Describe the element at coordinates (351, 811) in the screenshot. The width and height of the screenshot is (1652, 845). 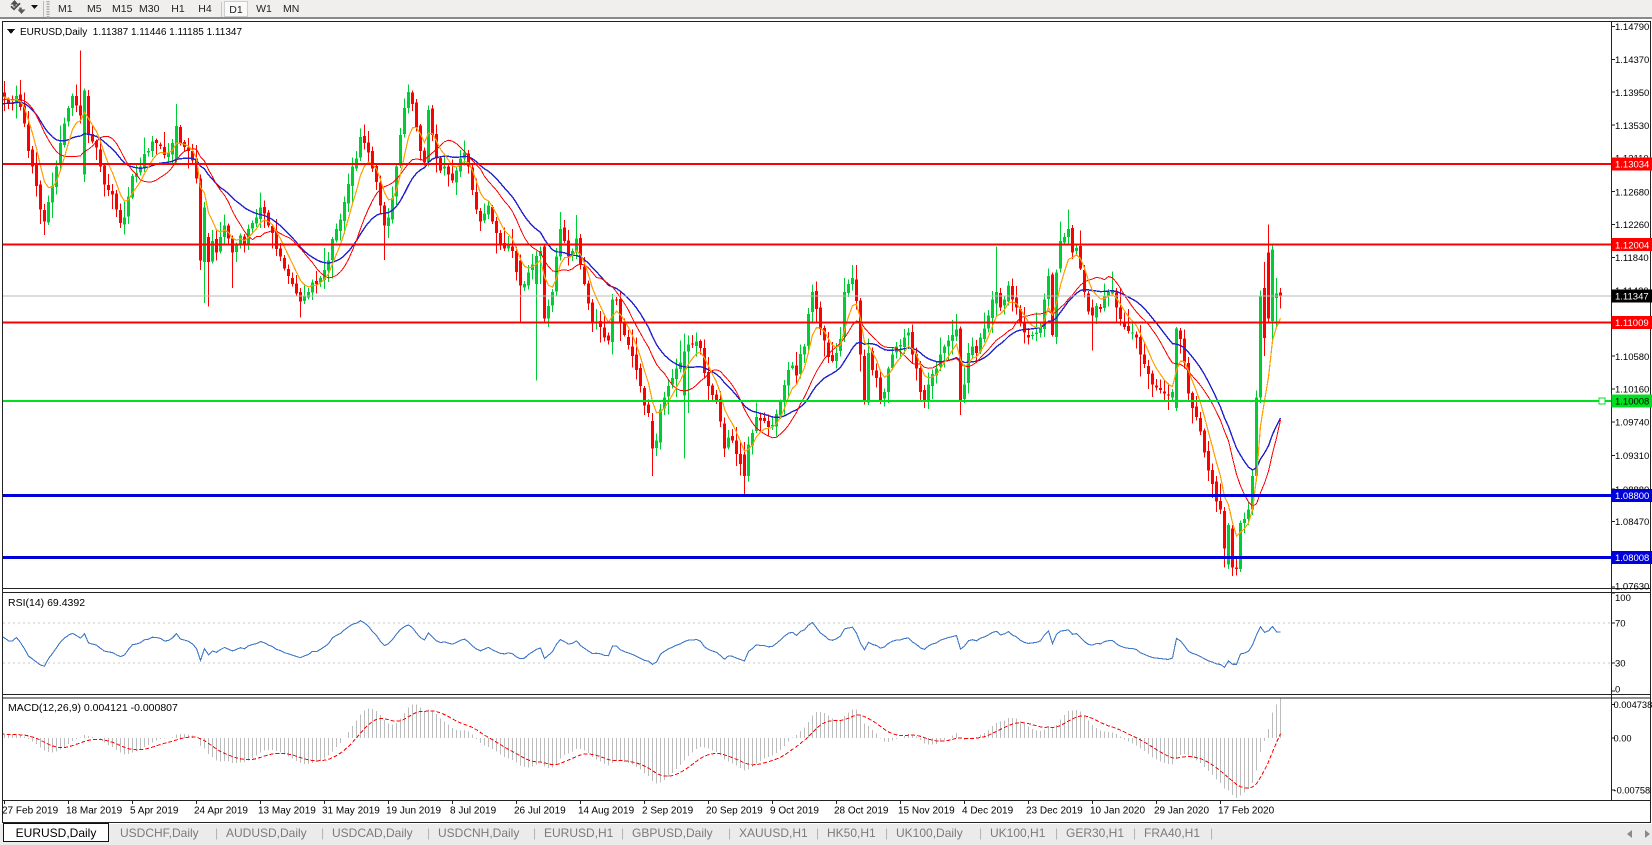
I see `svg-text: 31 May 2019` at that location.